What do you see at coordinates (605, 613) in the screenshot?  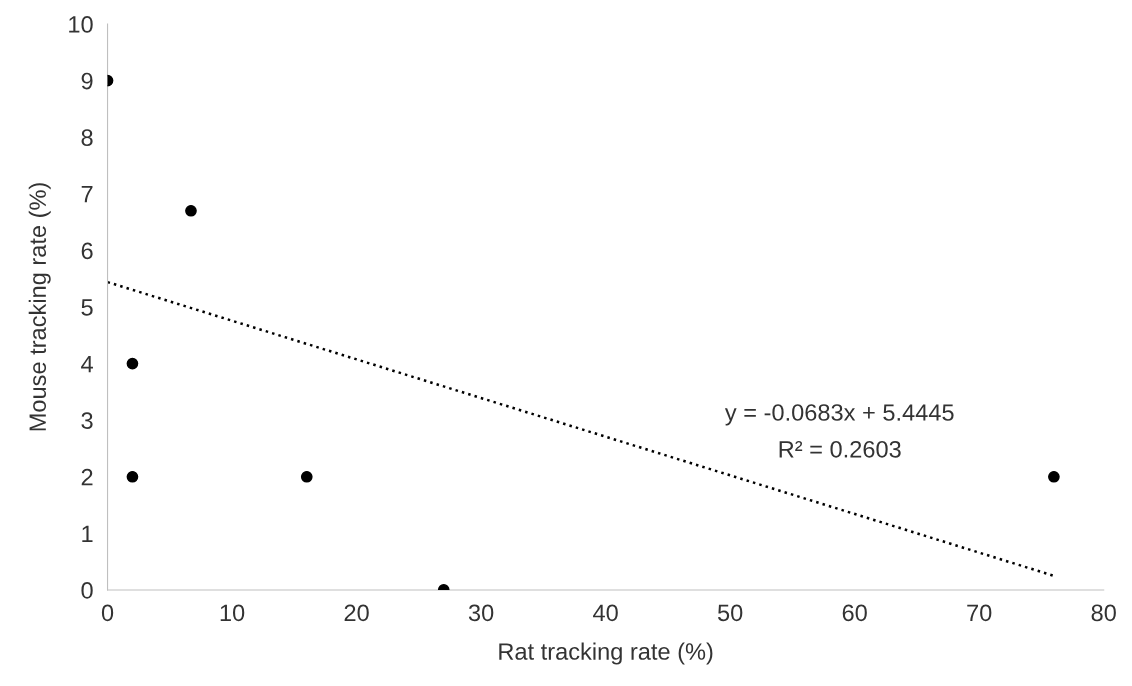 I see `x-tick-label: 40` at bounding box center [605, 613].